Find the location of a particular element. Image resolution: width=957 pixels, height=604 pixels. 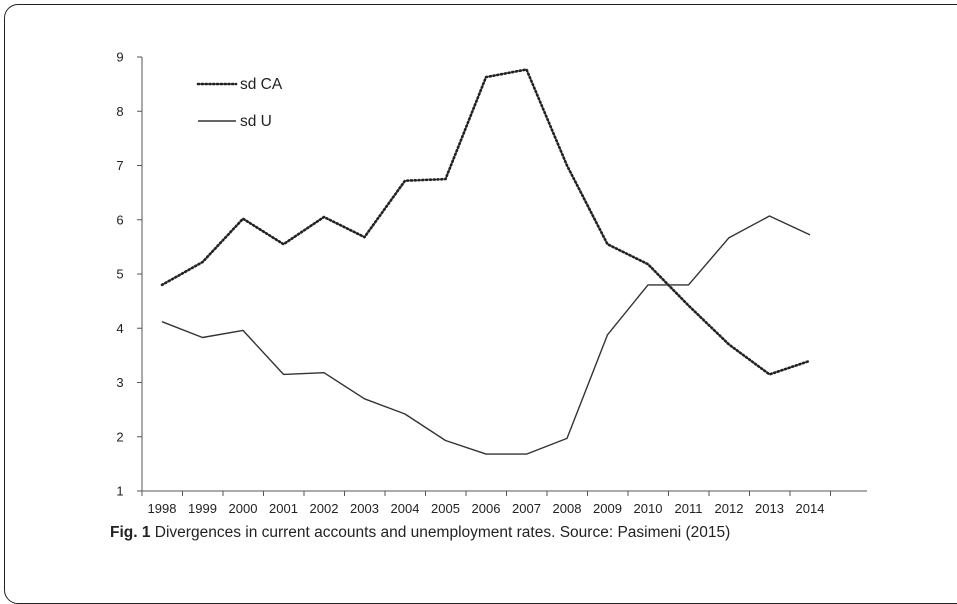

y-tick-label: 4 is located at coordinates (119, 328).